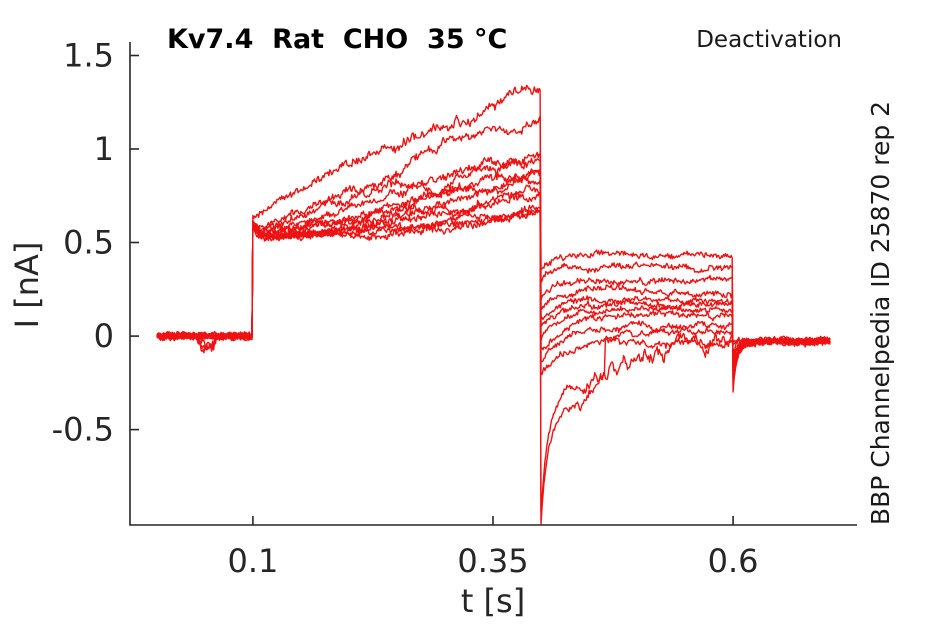 The height and width of the screenshot is (624, 945). I want to click on y-tick-label: -0.5, so click(83, 430).